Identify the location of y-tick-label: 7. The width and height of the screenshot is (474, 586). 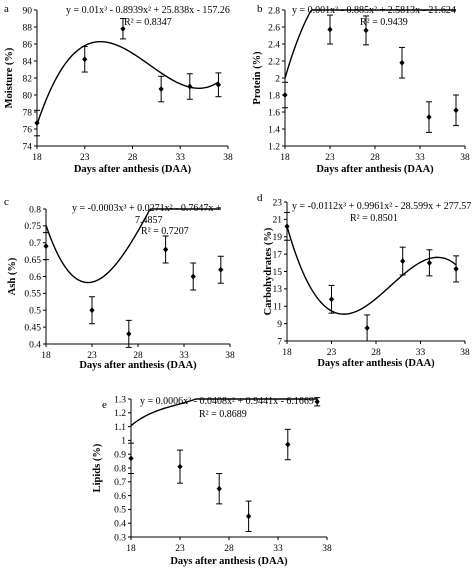
(279, 342).